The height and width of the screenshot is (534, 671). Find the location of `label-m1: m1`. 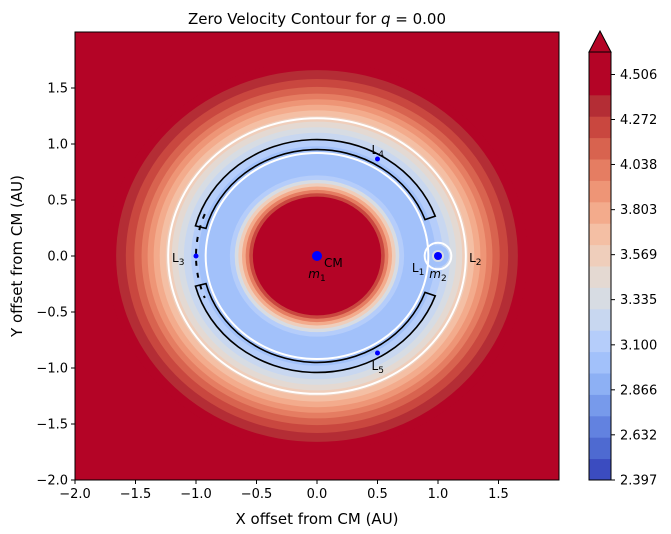

label-m1: m1 is located at coordinates (316, 275).